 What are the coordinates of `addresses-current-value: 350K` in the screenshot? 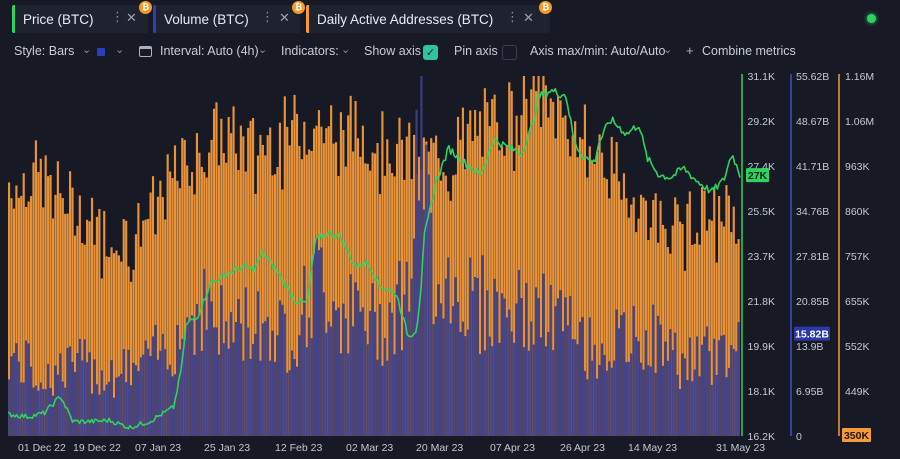 It's located at (857, 436).